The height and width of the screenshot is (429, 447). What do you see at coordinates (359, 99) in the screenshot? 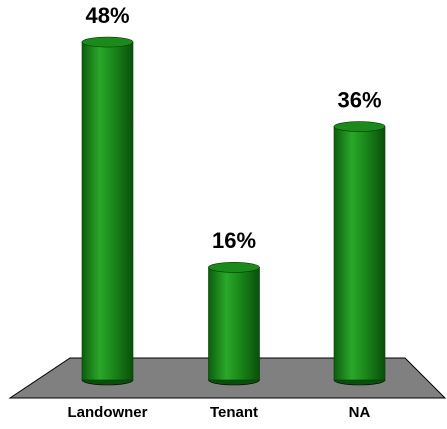
I see `value-label: 36%` at bounding box center [359, 99].